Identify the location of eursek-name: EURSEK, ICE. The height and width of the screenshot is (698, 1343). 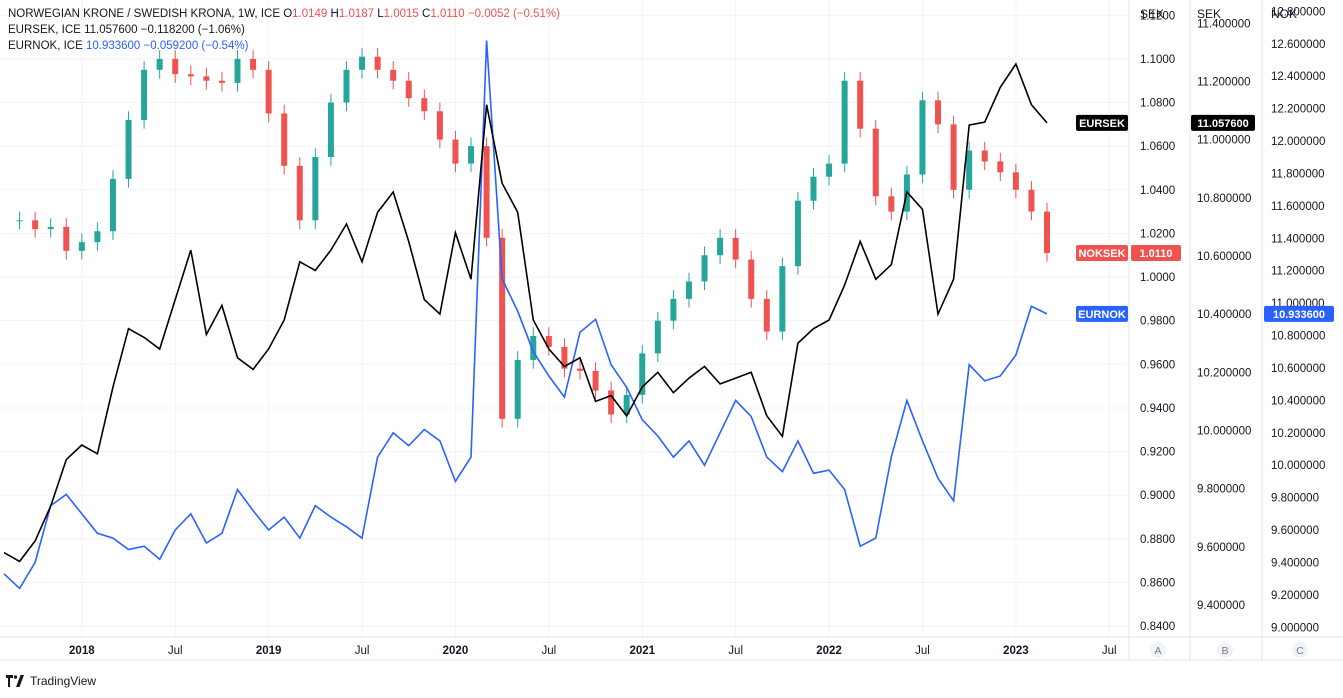
(44, 30).